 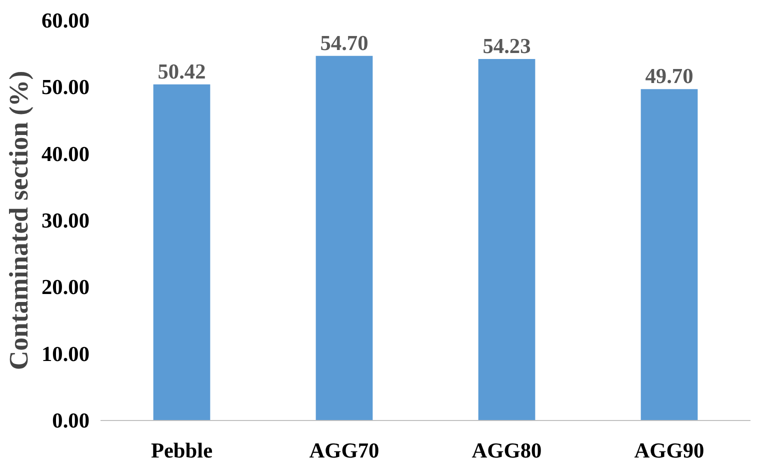 What do you see at coordinates (66, 287) in the screenshot?
I see `y-tick-label: 20.00` at bounding box center [66, 287].